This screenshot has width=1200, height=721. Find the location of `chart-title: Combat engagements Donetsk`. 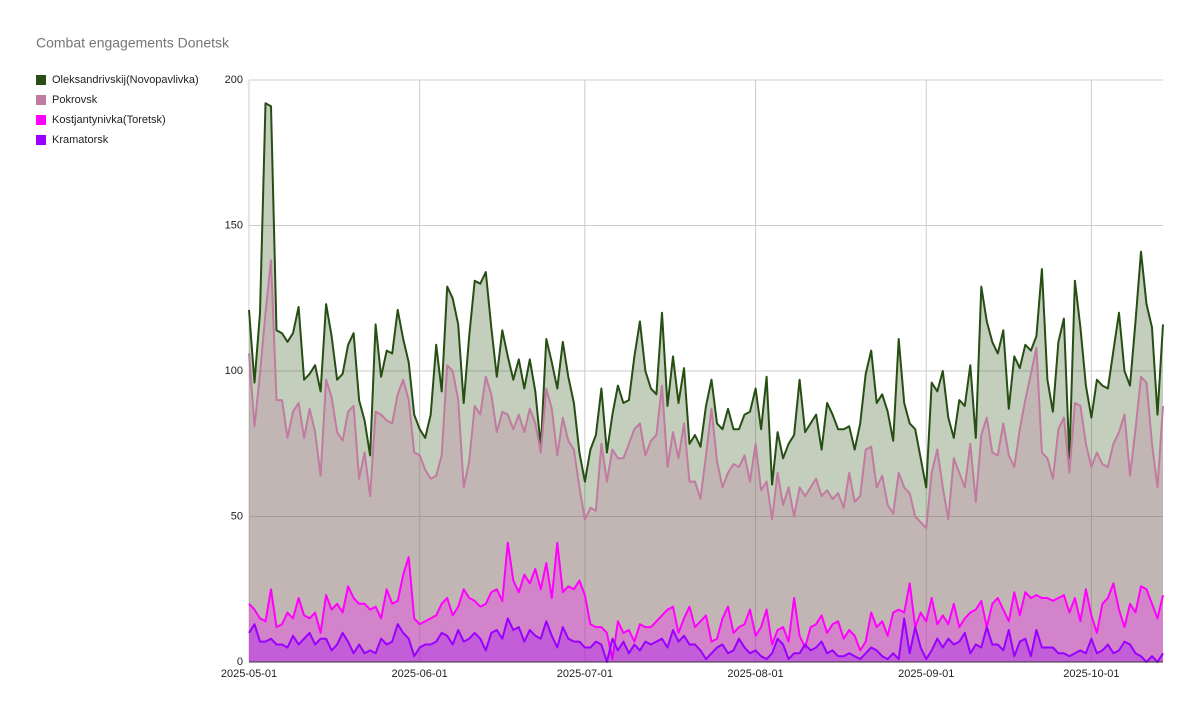

chart-title: Combat engagements Donetsk is located at coordinates (133, 43).